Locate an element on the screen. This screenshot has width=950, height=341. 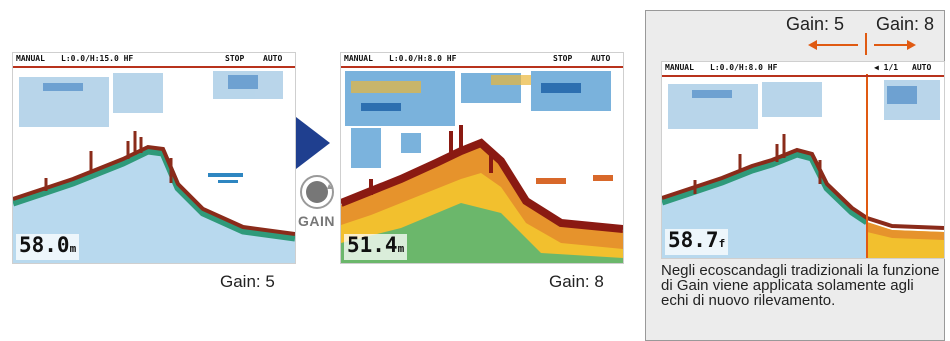
play-arrow-icon is located at coordinates (313, 143).